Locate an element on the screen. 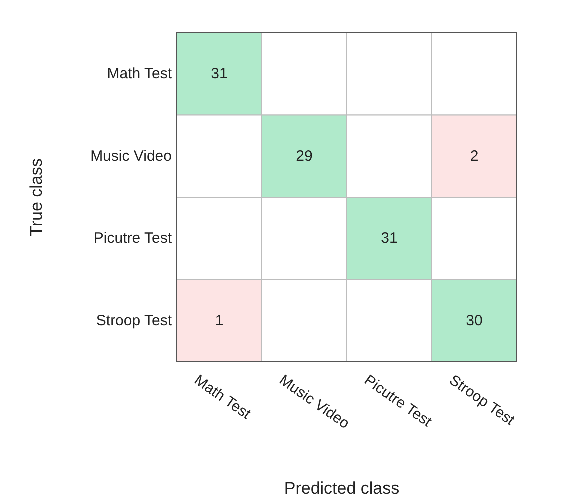 Image resolution: width=564 pixels, height=504 pixels. y-tick-label: Picutre Test is located at coordinates (133, 239).